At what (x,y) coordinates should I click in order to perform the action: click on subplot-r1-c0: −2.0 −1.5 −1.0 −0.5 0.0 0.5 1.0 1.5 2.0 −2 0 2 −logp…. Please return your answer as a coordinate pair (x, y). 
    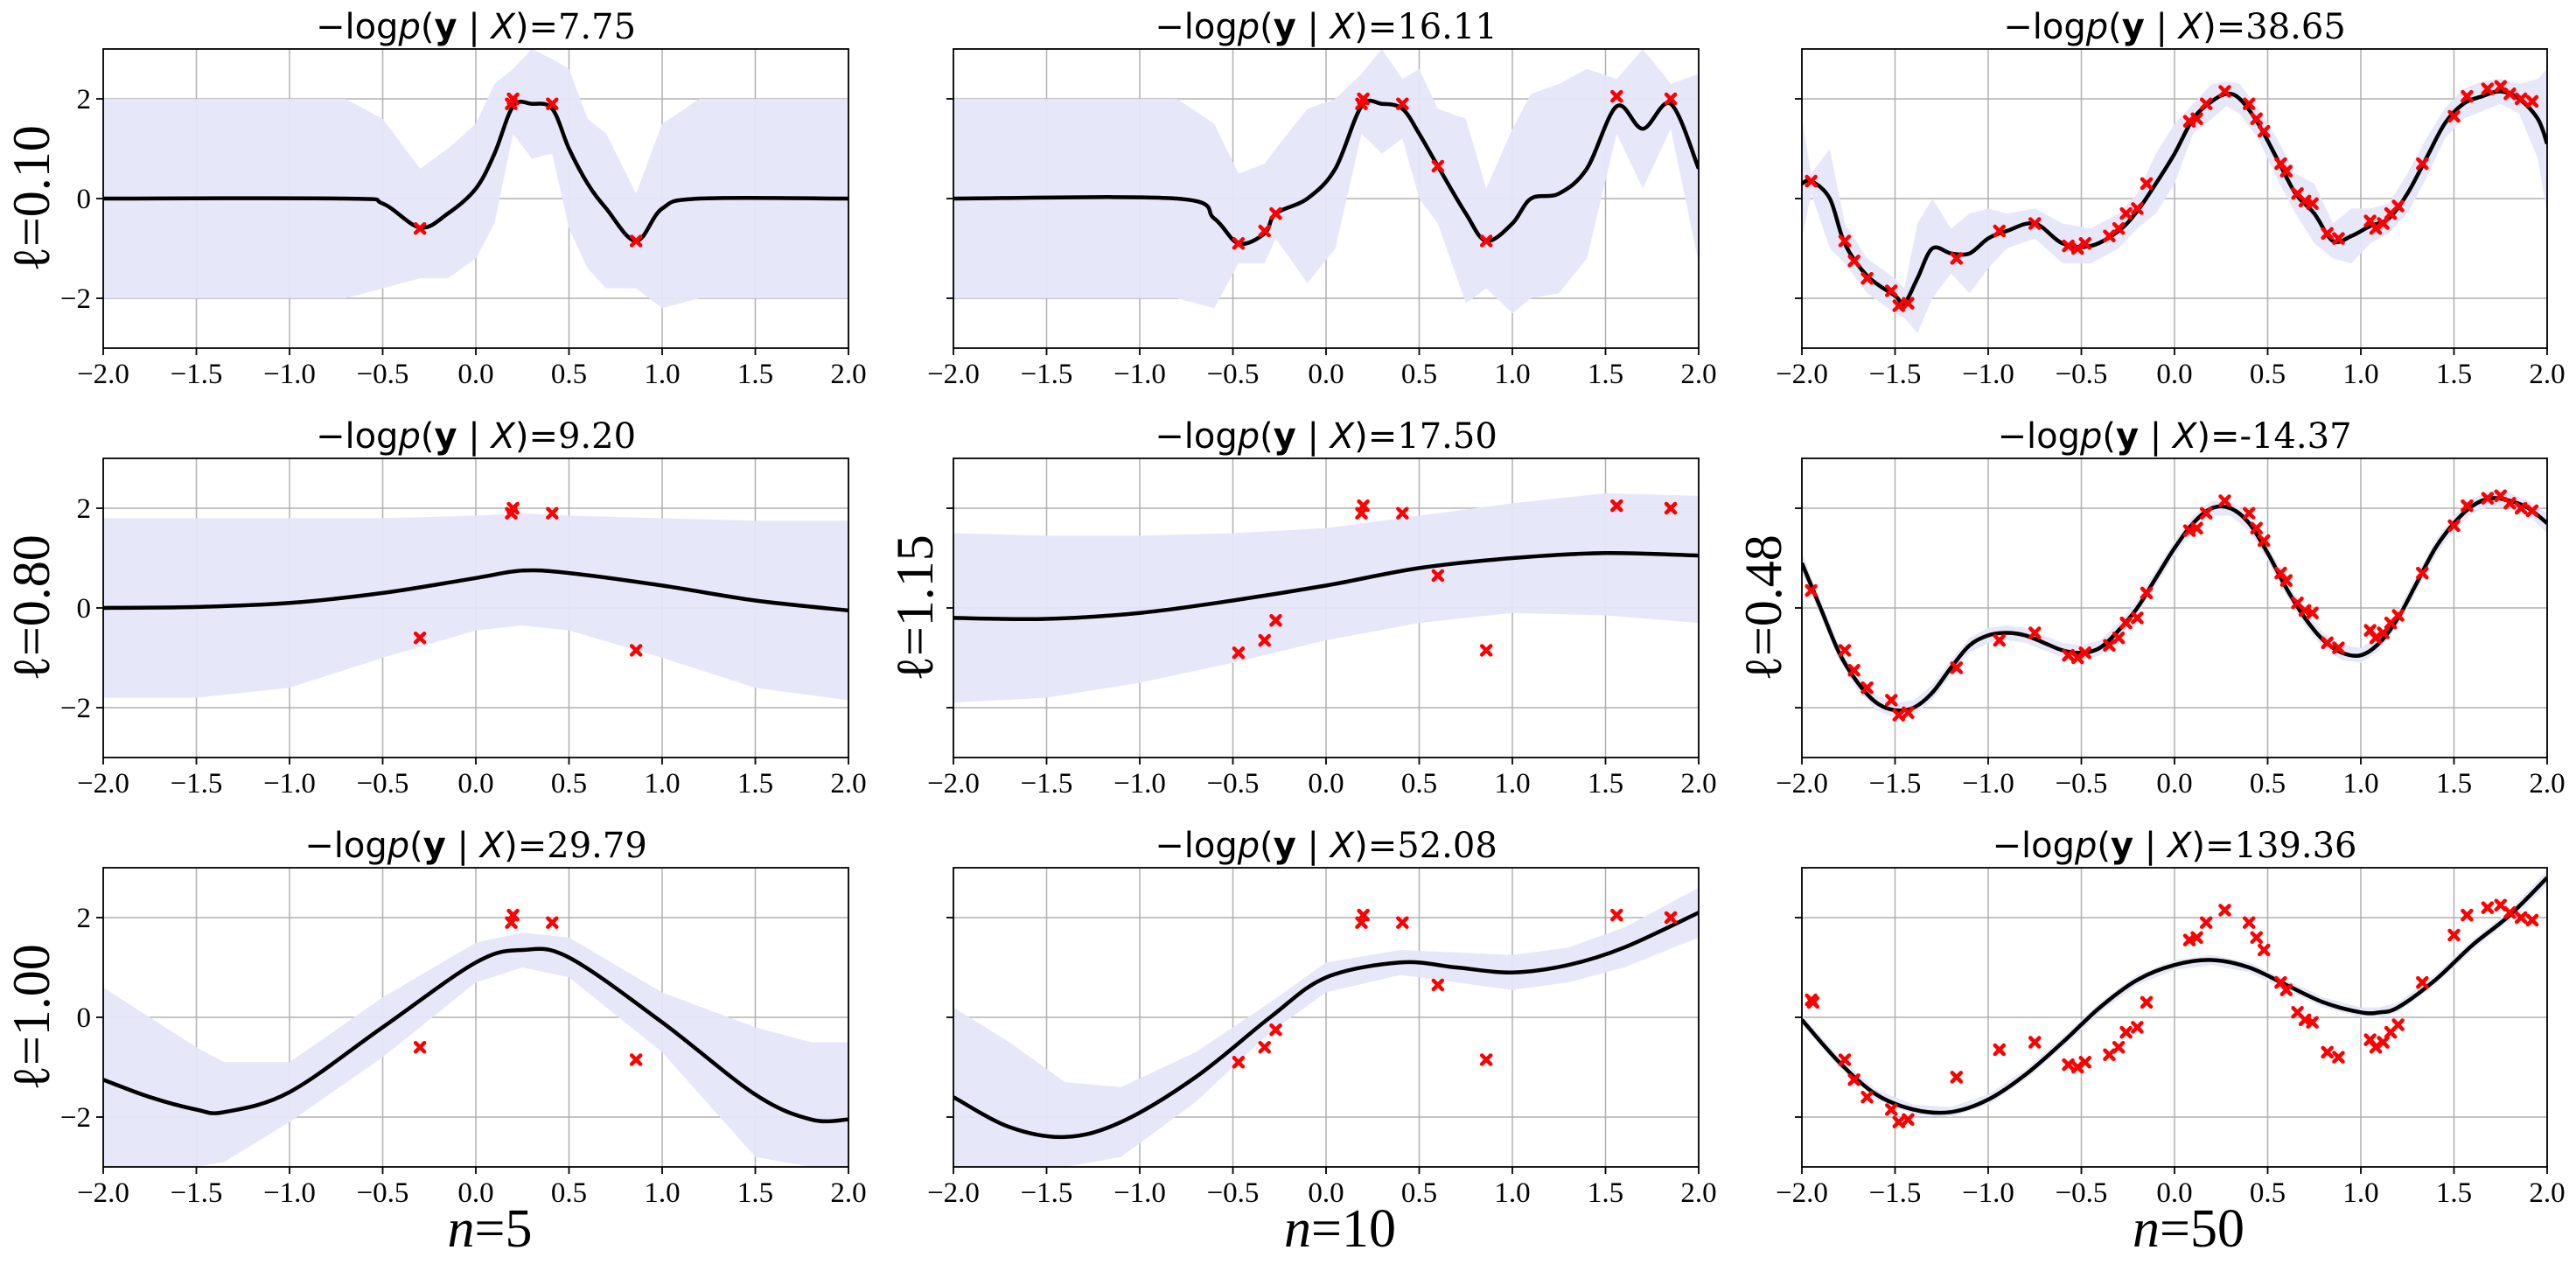
    Looking at the image, I should click on (435, 608).